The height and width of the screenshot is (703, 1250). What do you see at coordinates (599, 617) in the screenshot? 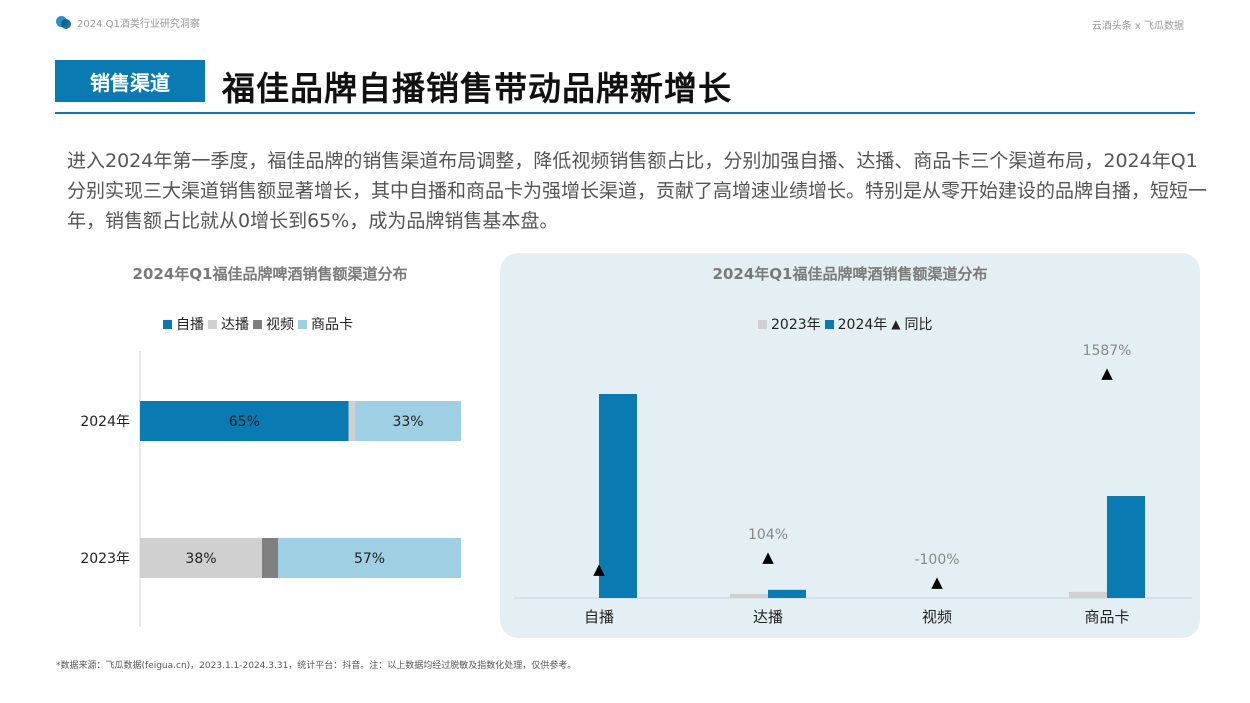
I see `category-label: 自播` at bounding box center [599, 617].